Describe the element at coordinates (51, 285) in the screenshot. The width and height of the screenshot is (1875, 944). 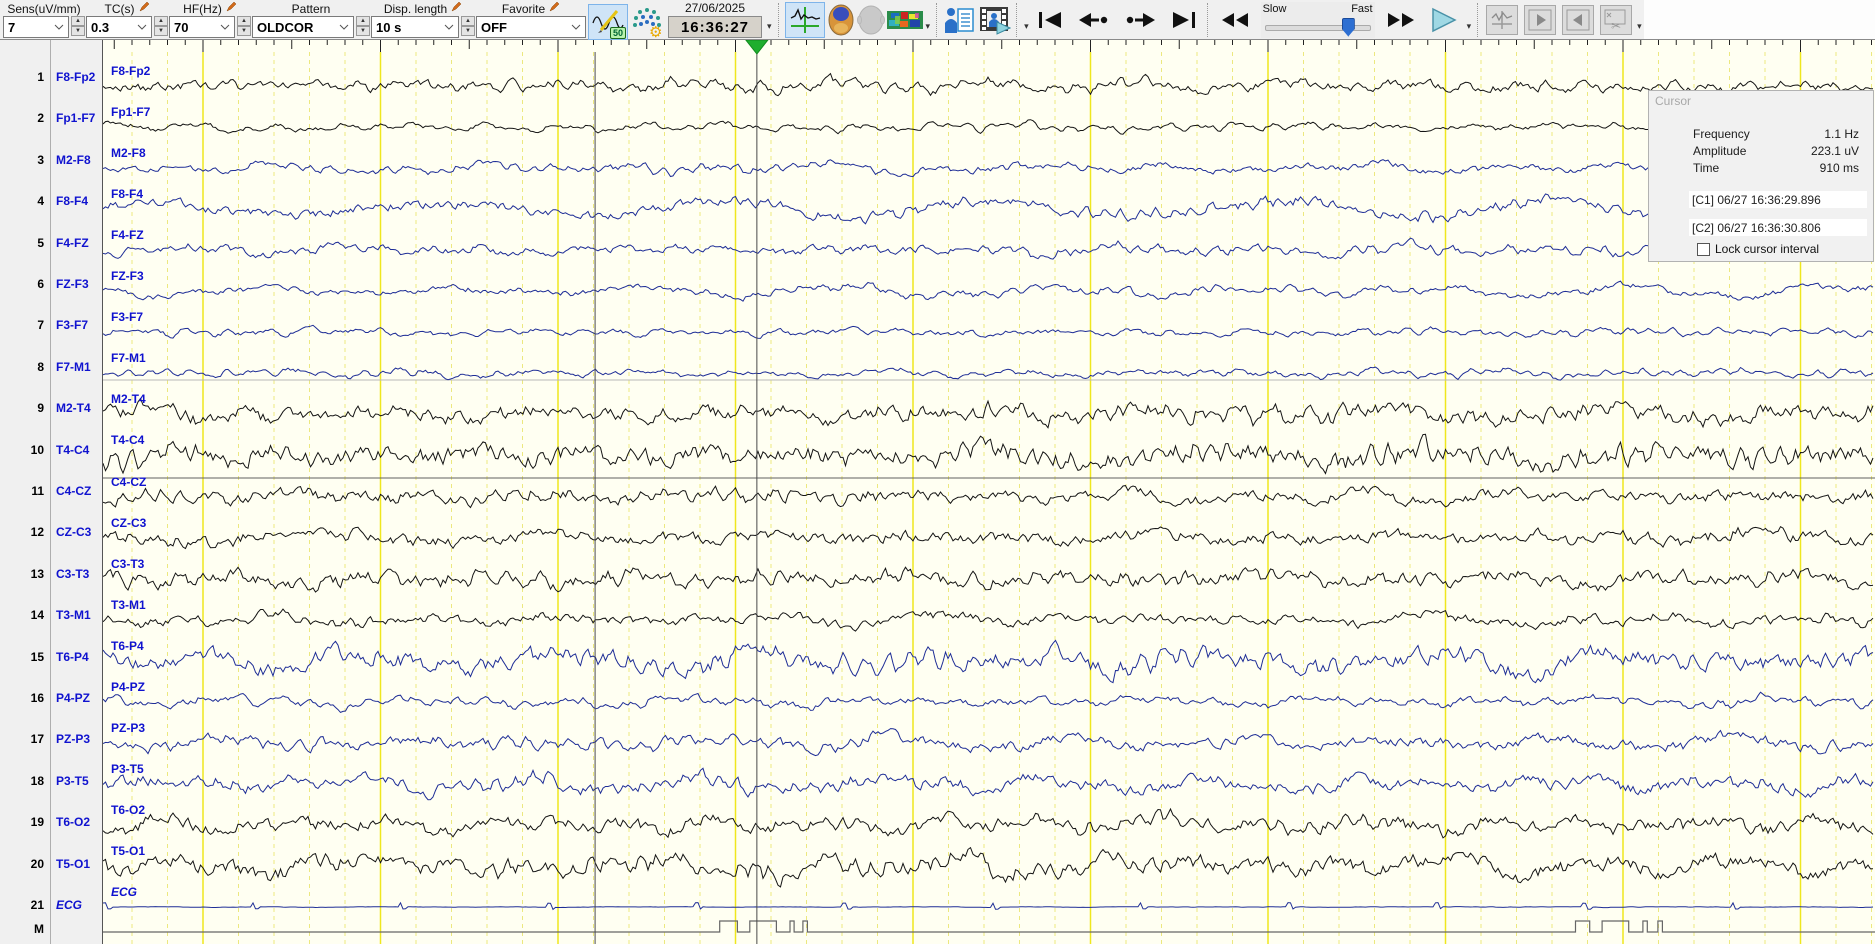
I see `channel-row-FZ-F3: 6 FZ-F3` at that location.